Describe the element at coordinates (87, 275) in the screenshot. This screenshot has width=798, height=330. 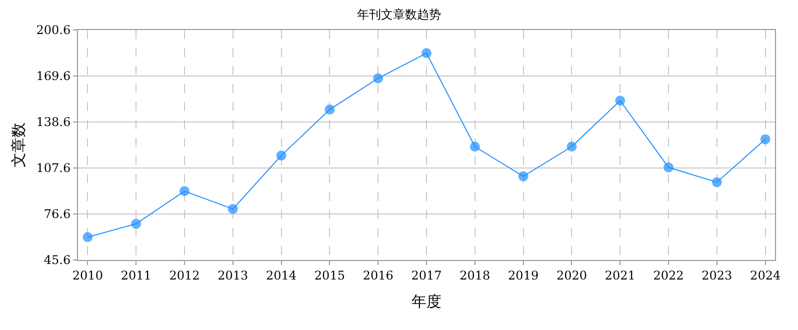
I see `x-tick-label: 2010` at that location.